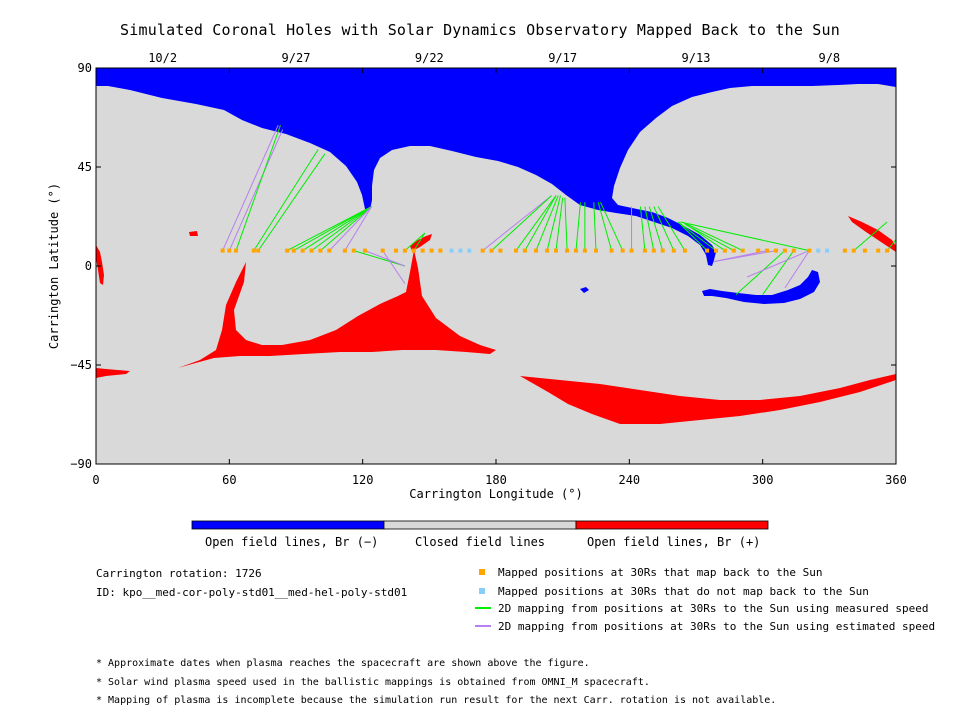 The width and height of the screenshot is (960, 720). What do you see at coordinates (480, 542) in the screenshot?
I see `colorbar-label-closed: Closed field lines` at bounding box center [480, 542].